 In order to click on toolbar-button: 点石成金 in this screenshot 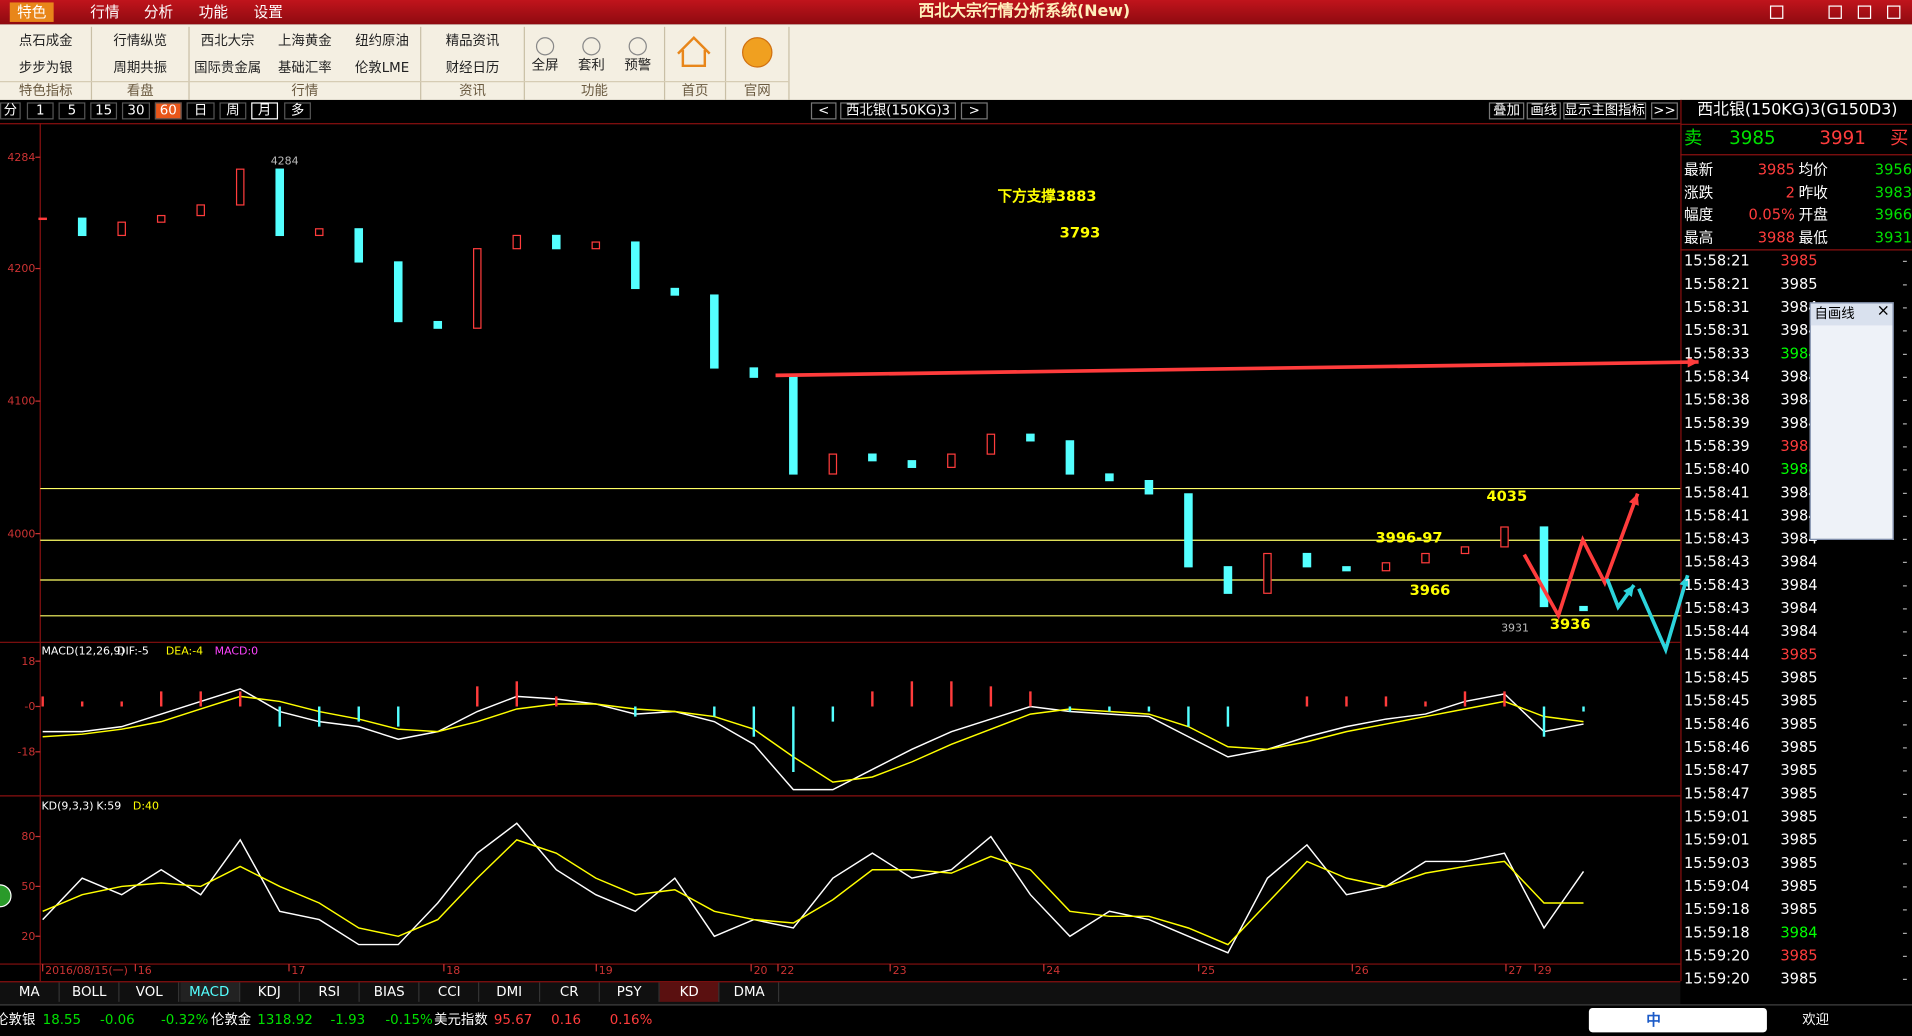, I will do `click(45, 40)`.